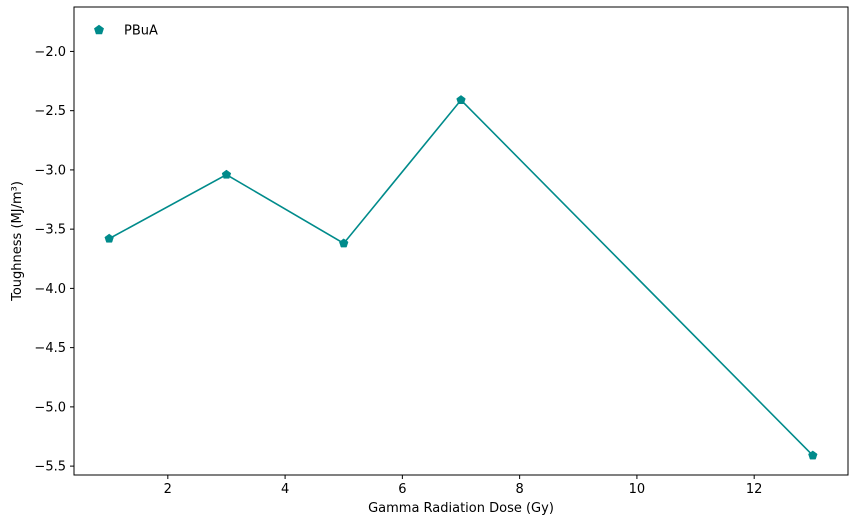 The height and width of the screenshot is (525, 857). I want to click on x-tick-label: 12, so click(754, 489).